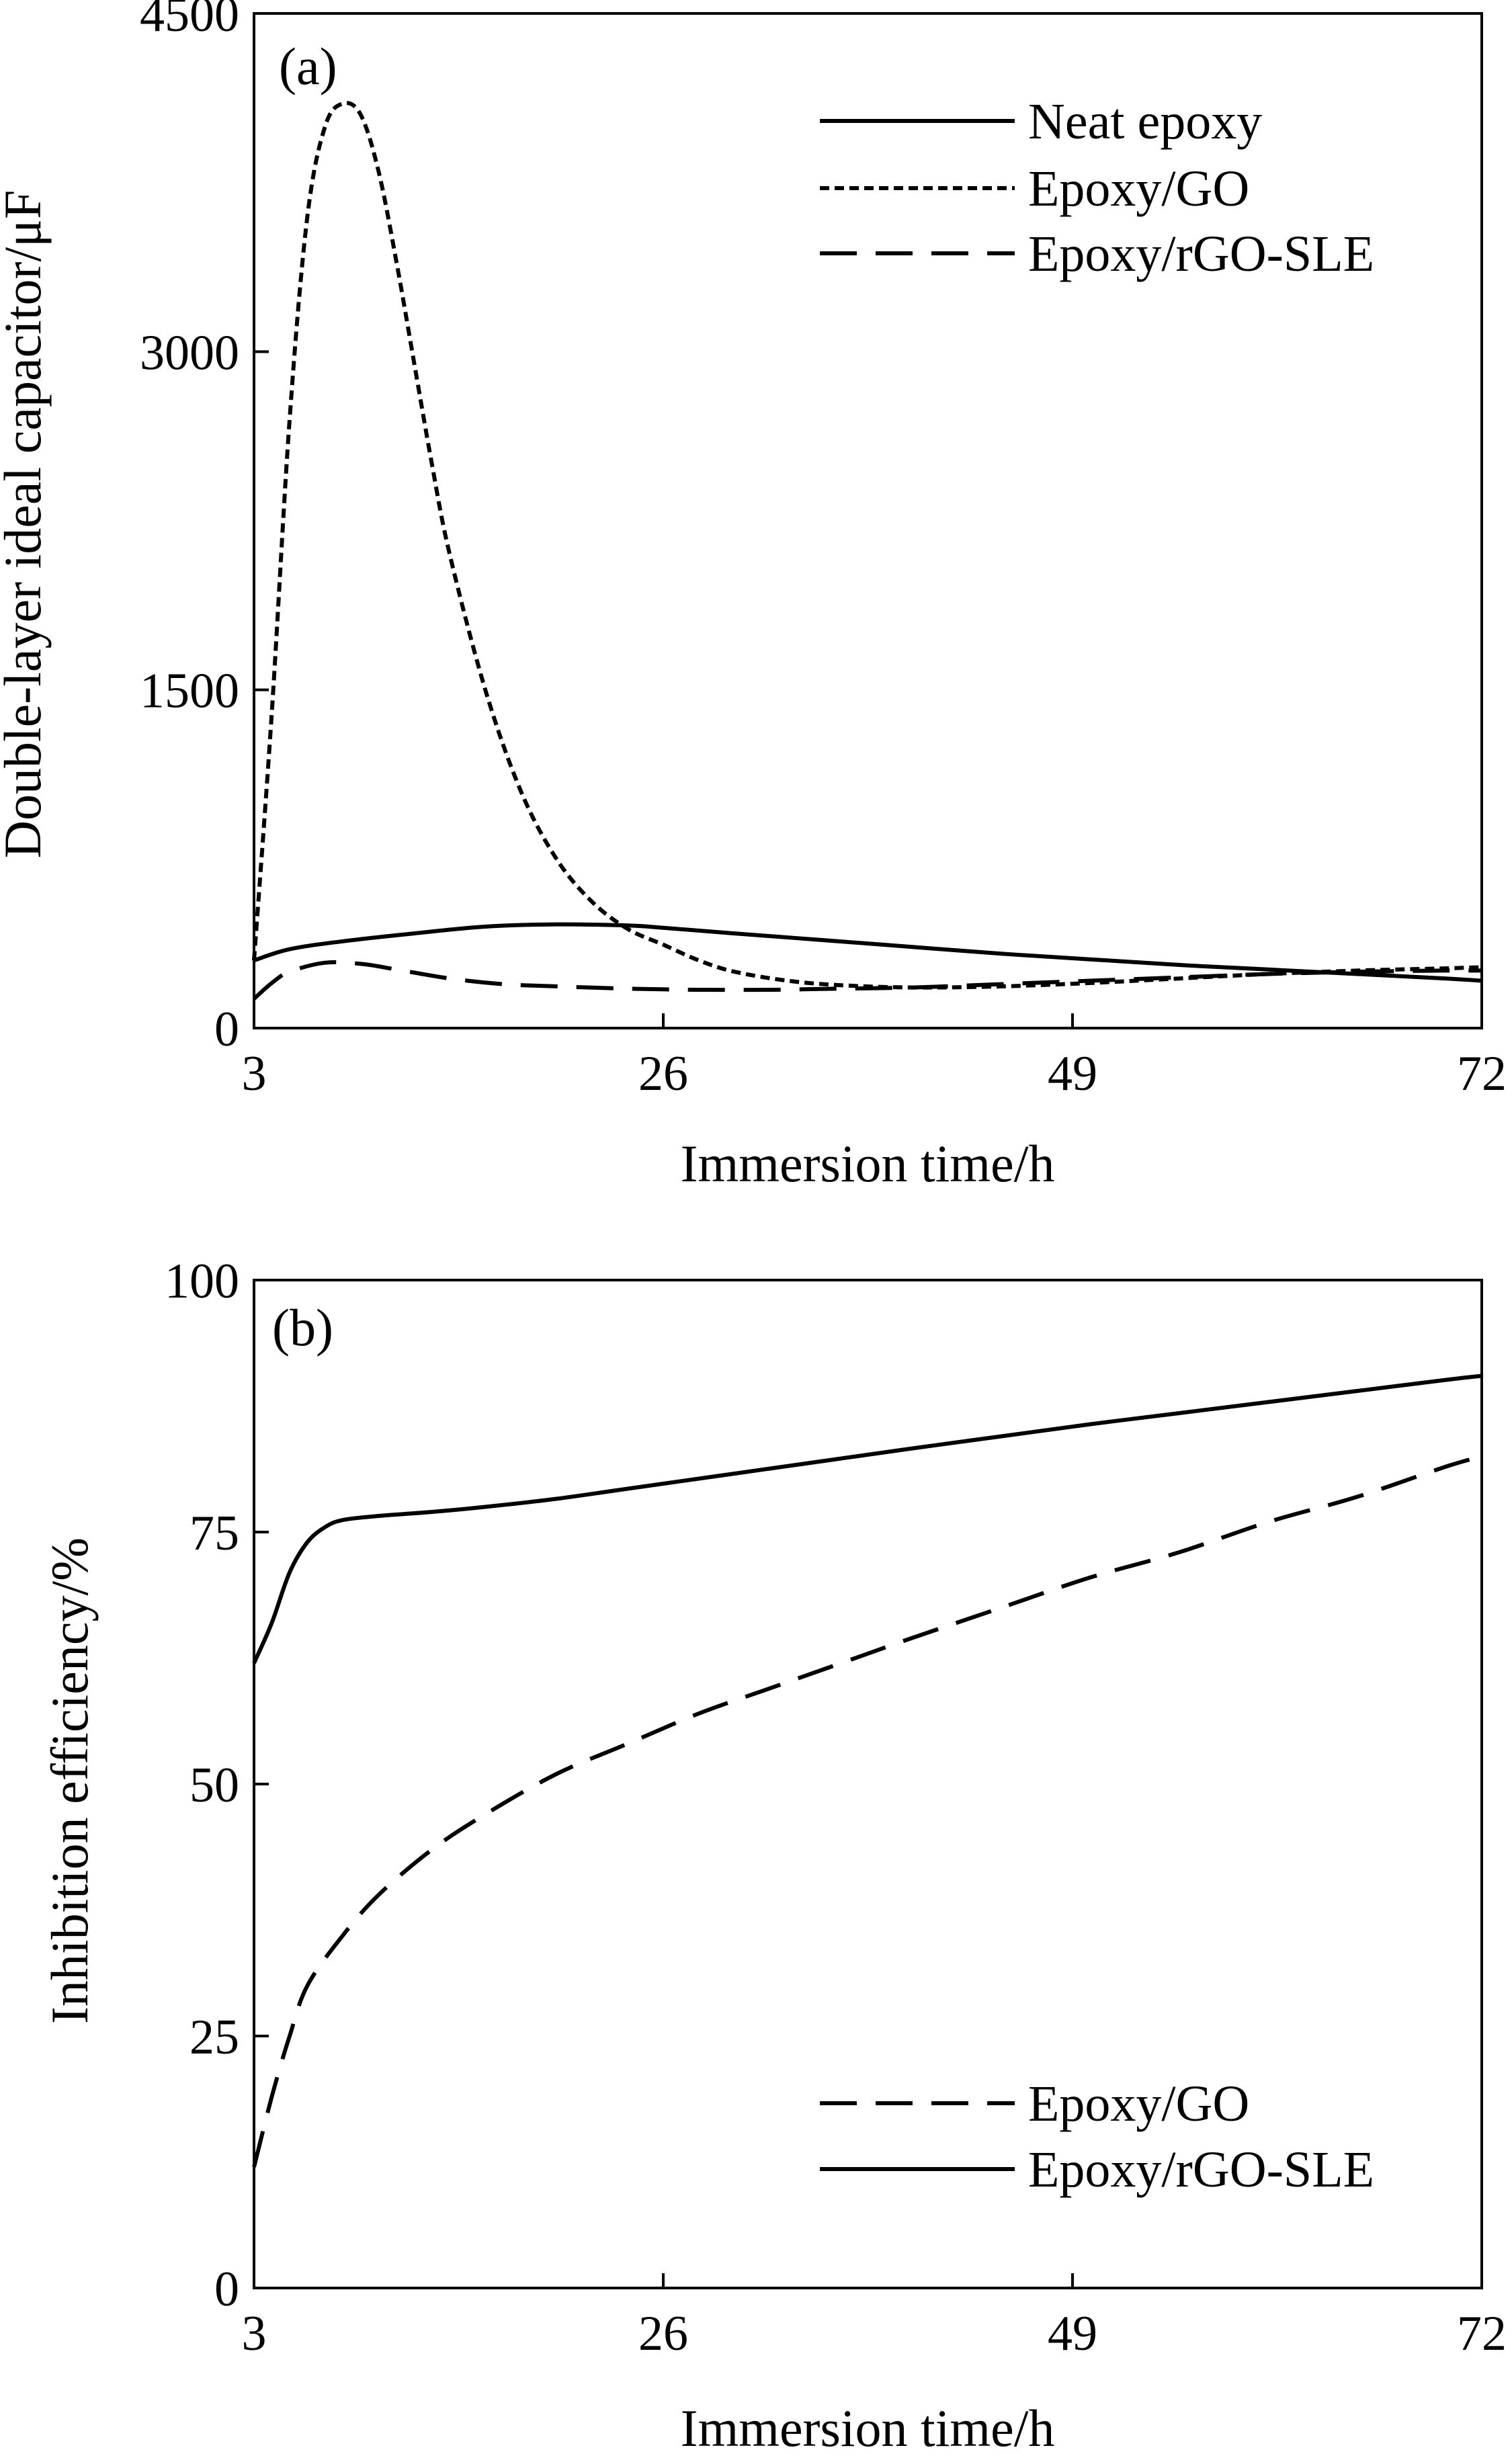 The image size is (1512, 2456). What do you see at coordinates (867, 952) in the screenshot?
I see `a-series-neat-epoxy` at bounding box center [867, 952].